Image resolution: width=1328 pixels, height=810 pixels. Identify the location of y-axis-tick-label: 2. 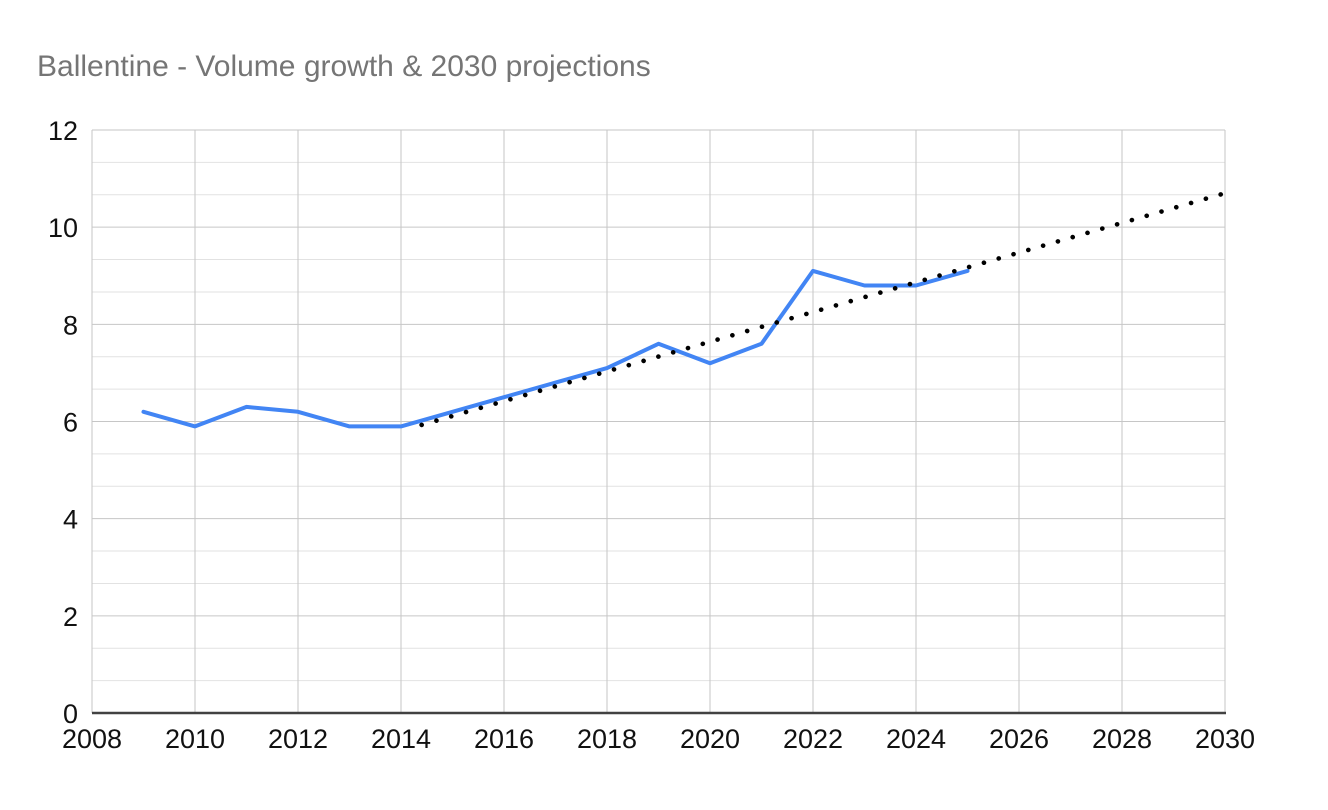
(70, 617).